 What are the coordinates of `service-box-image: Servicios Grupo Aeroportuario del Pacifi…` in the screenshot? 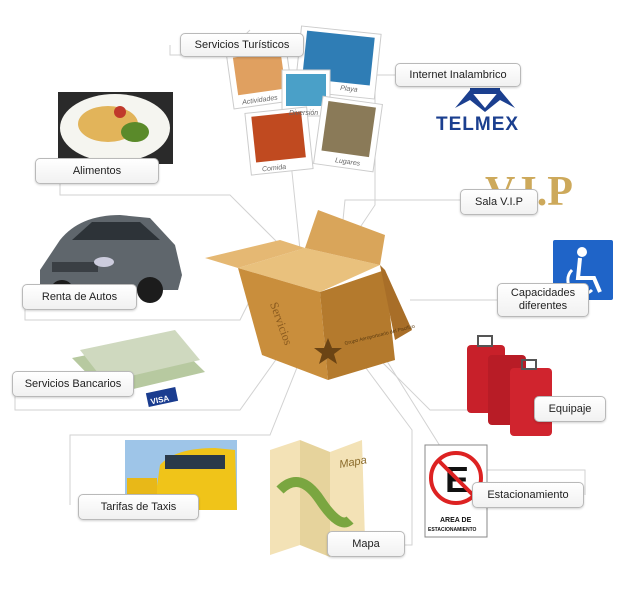 It's located at (310, 295).